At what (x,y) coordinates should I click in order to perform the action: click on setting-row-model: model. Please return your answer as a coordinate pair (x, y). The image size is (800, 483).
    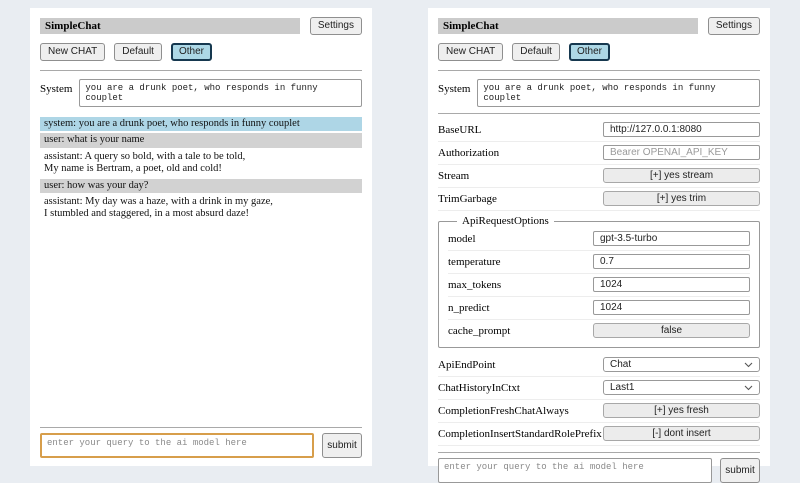
    Looking at the image, I should click on (599, 239).